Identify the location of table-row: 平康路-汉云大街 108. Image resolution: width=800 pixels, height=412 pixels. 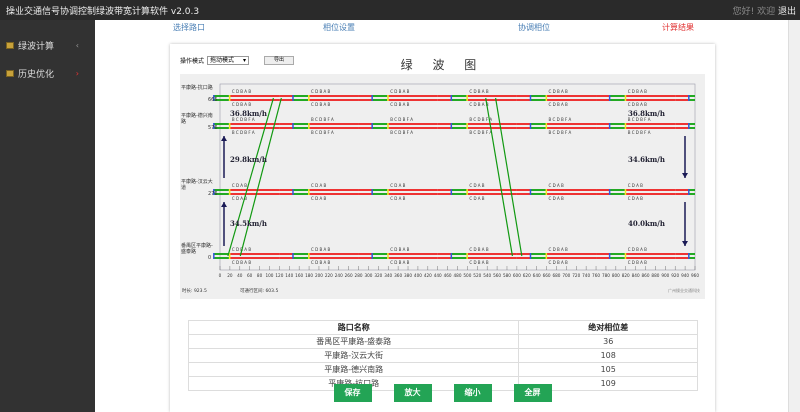
(442, 355).